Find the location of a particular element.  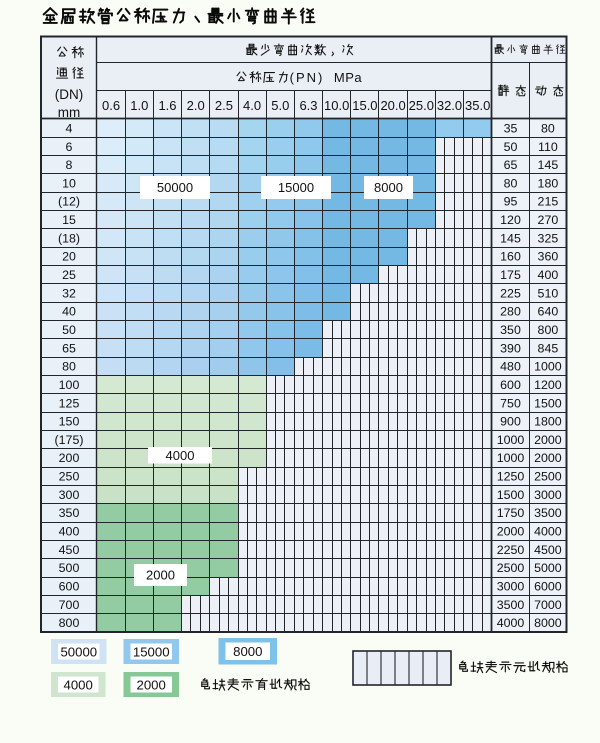

svg-text: 120 is located at coordinates (510, 220).